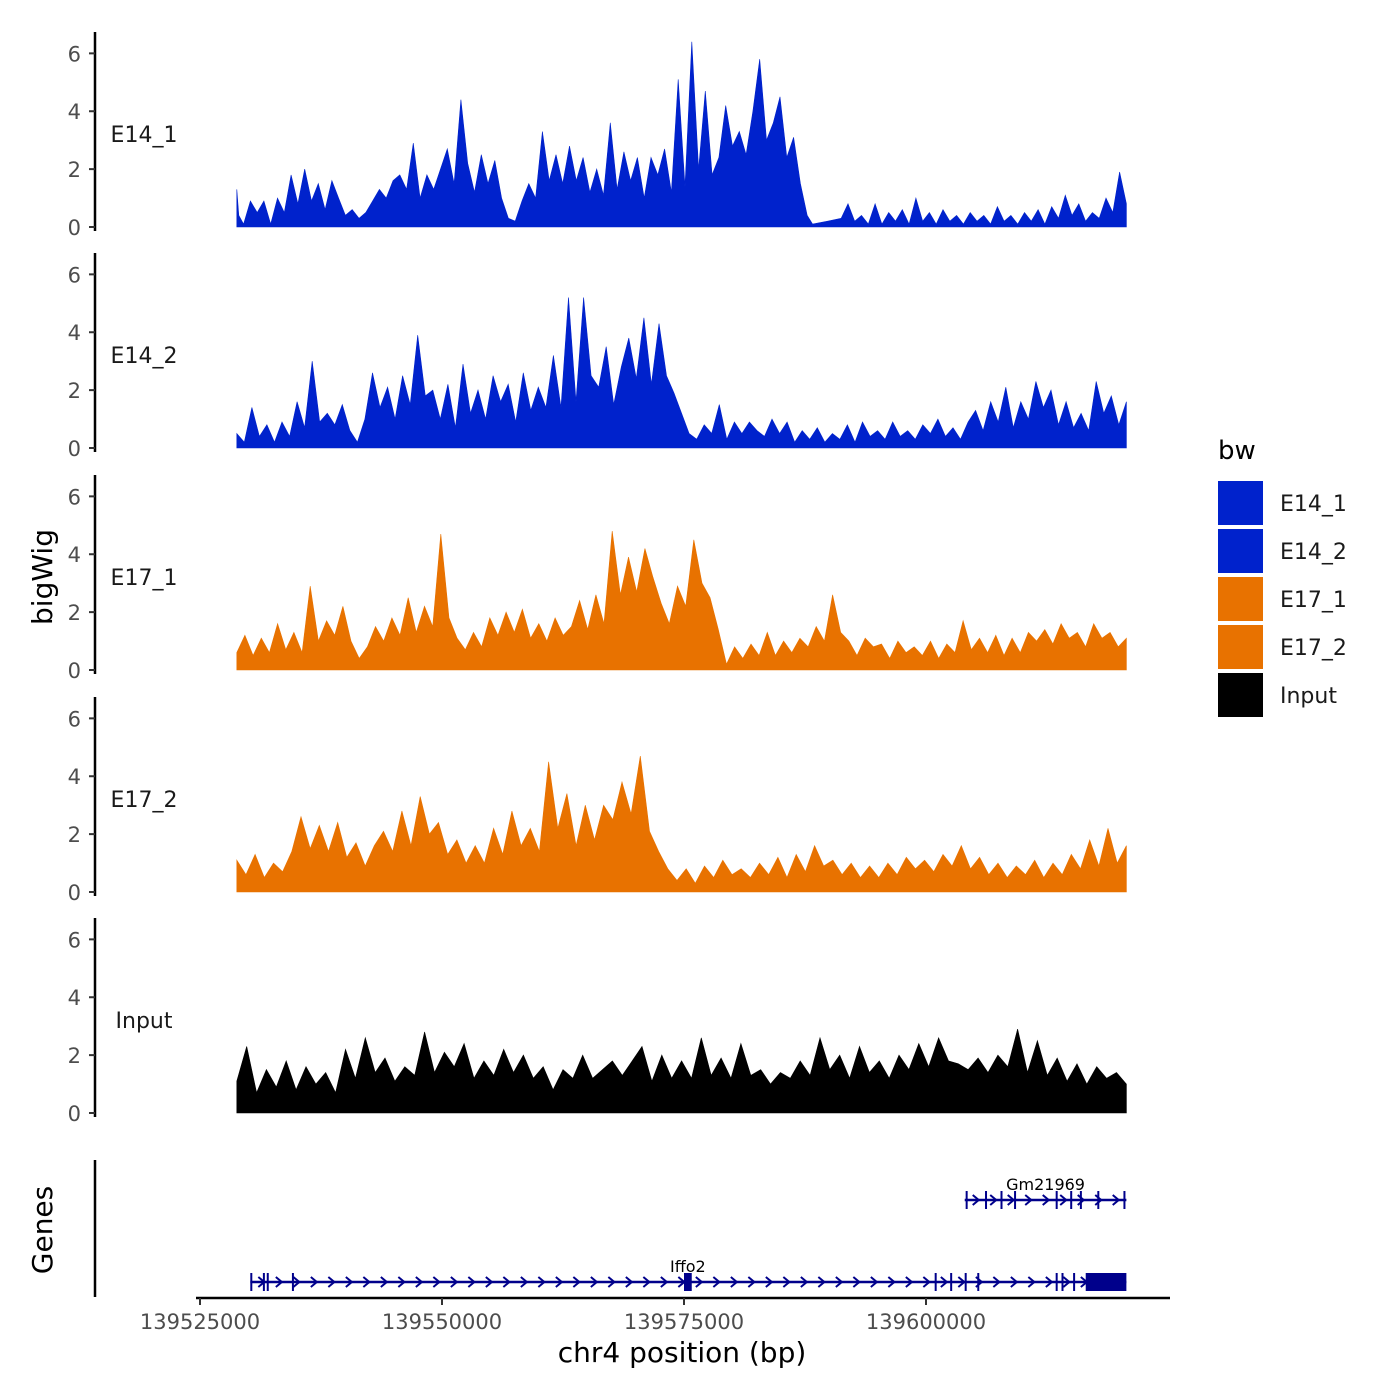 The image size is (1400, 1400). What do you see at coordinates (1237, 451) in the screenshot?
I see `legend-title: bw` at bounding box center [1237, 451].